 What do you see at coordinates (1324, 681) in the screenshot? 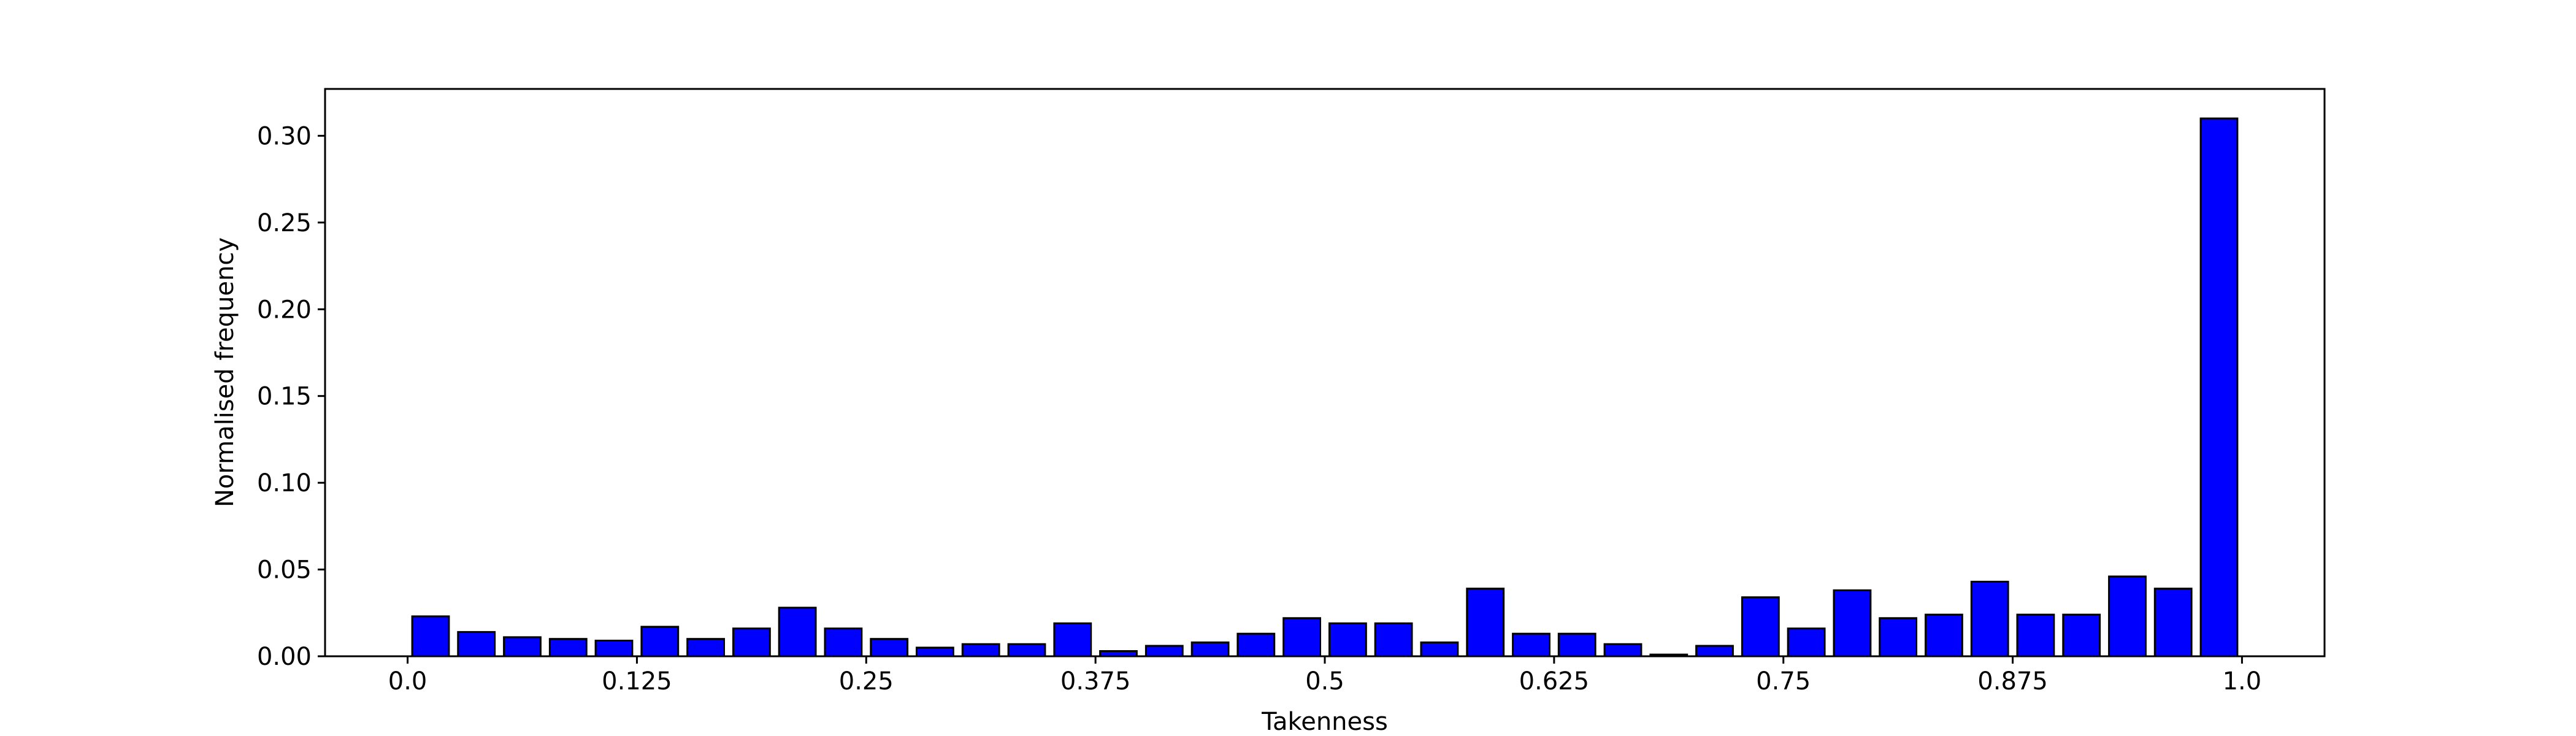
I see `x-tick-label: 0.5` at bounding box center [1324, 681].